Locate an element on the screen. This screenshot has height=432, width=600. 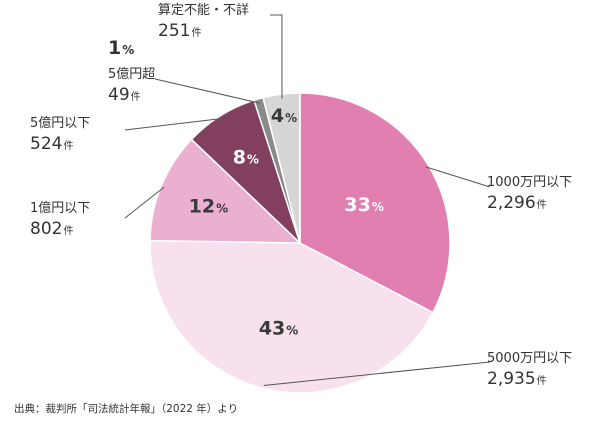
percent-label: 8% is located at coordinates (246, 158).